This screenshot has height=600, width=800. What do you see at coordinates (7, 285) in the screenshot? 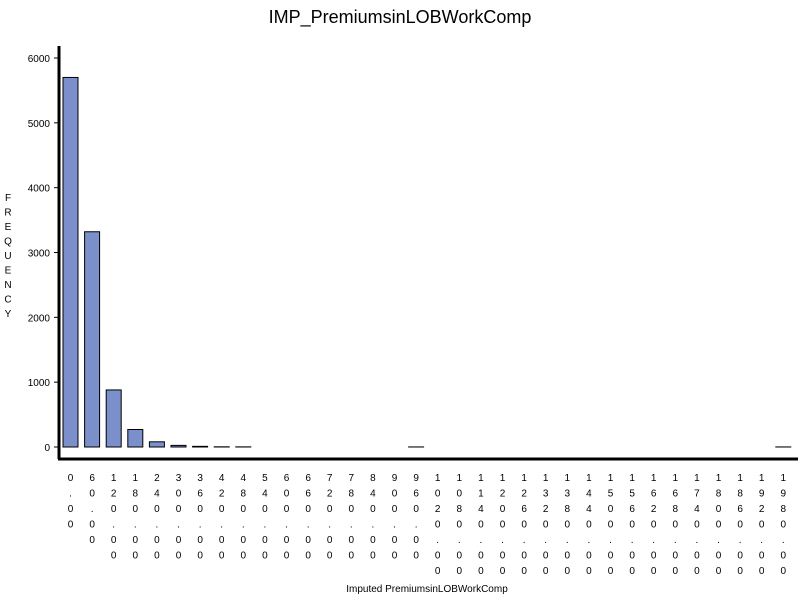
I see `y-axis-label-letter: N` at bounding box center [7, 285].